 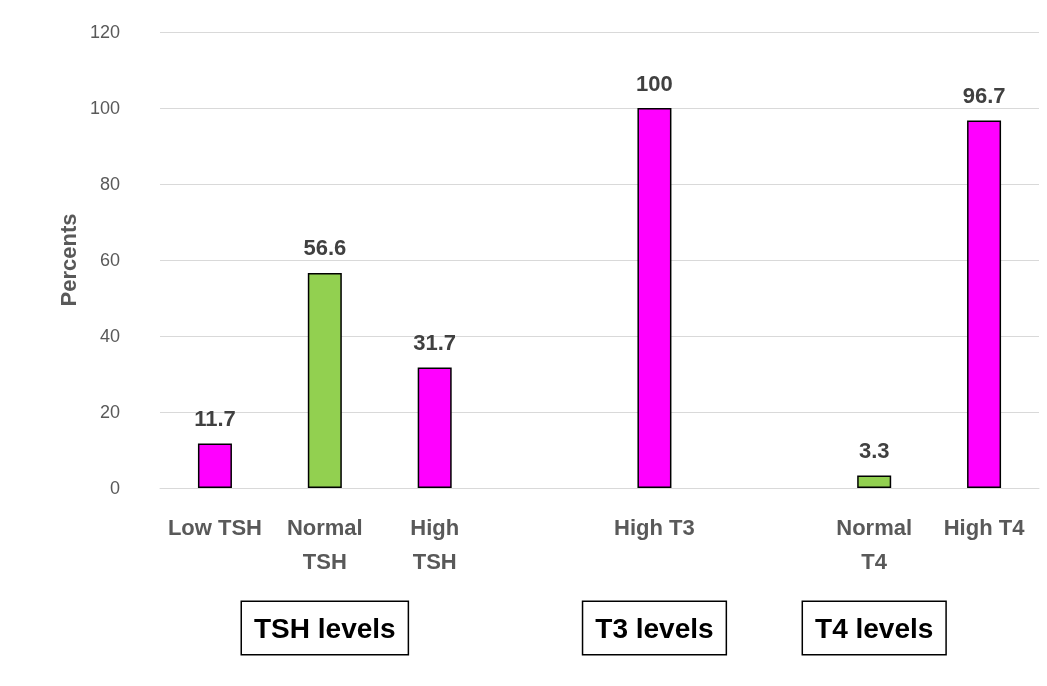 What do you see at coordinates (68, 260) in the screenshot?
I see `y-axis-title: Percents` at bounding box center [68, 260].